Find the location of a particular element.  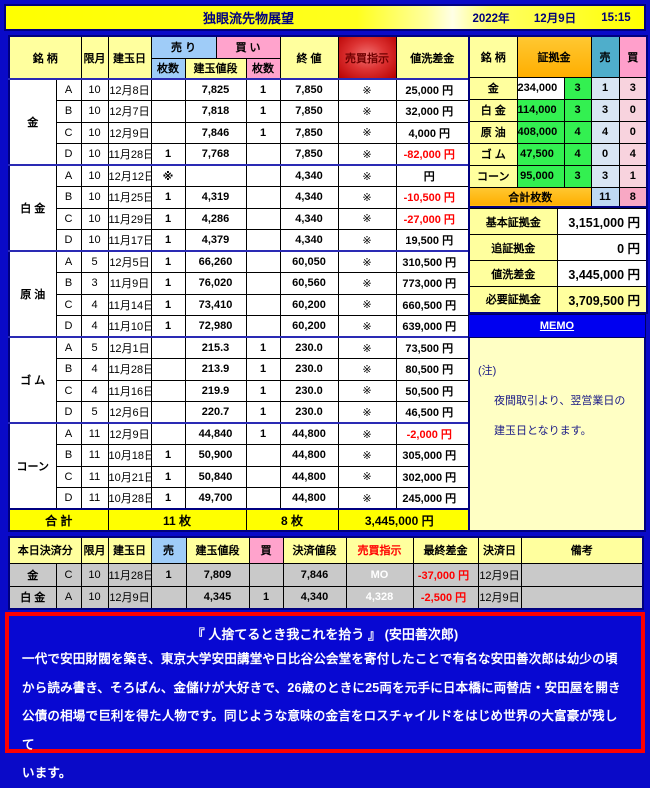

margin-row: 白 金 114,000 3 3 0 is located at coordinates (558, 110).